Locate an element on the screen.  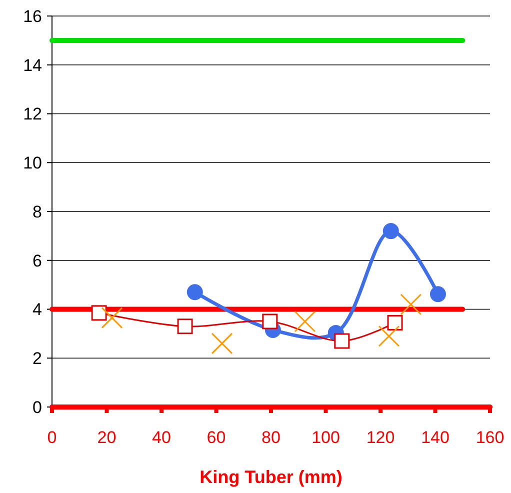
y-tick-label: 8 is located at coordinates (37, 212).